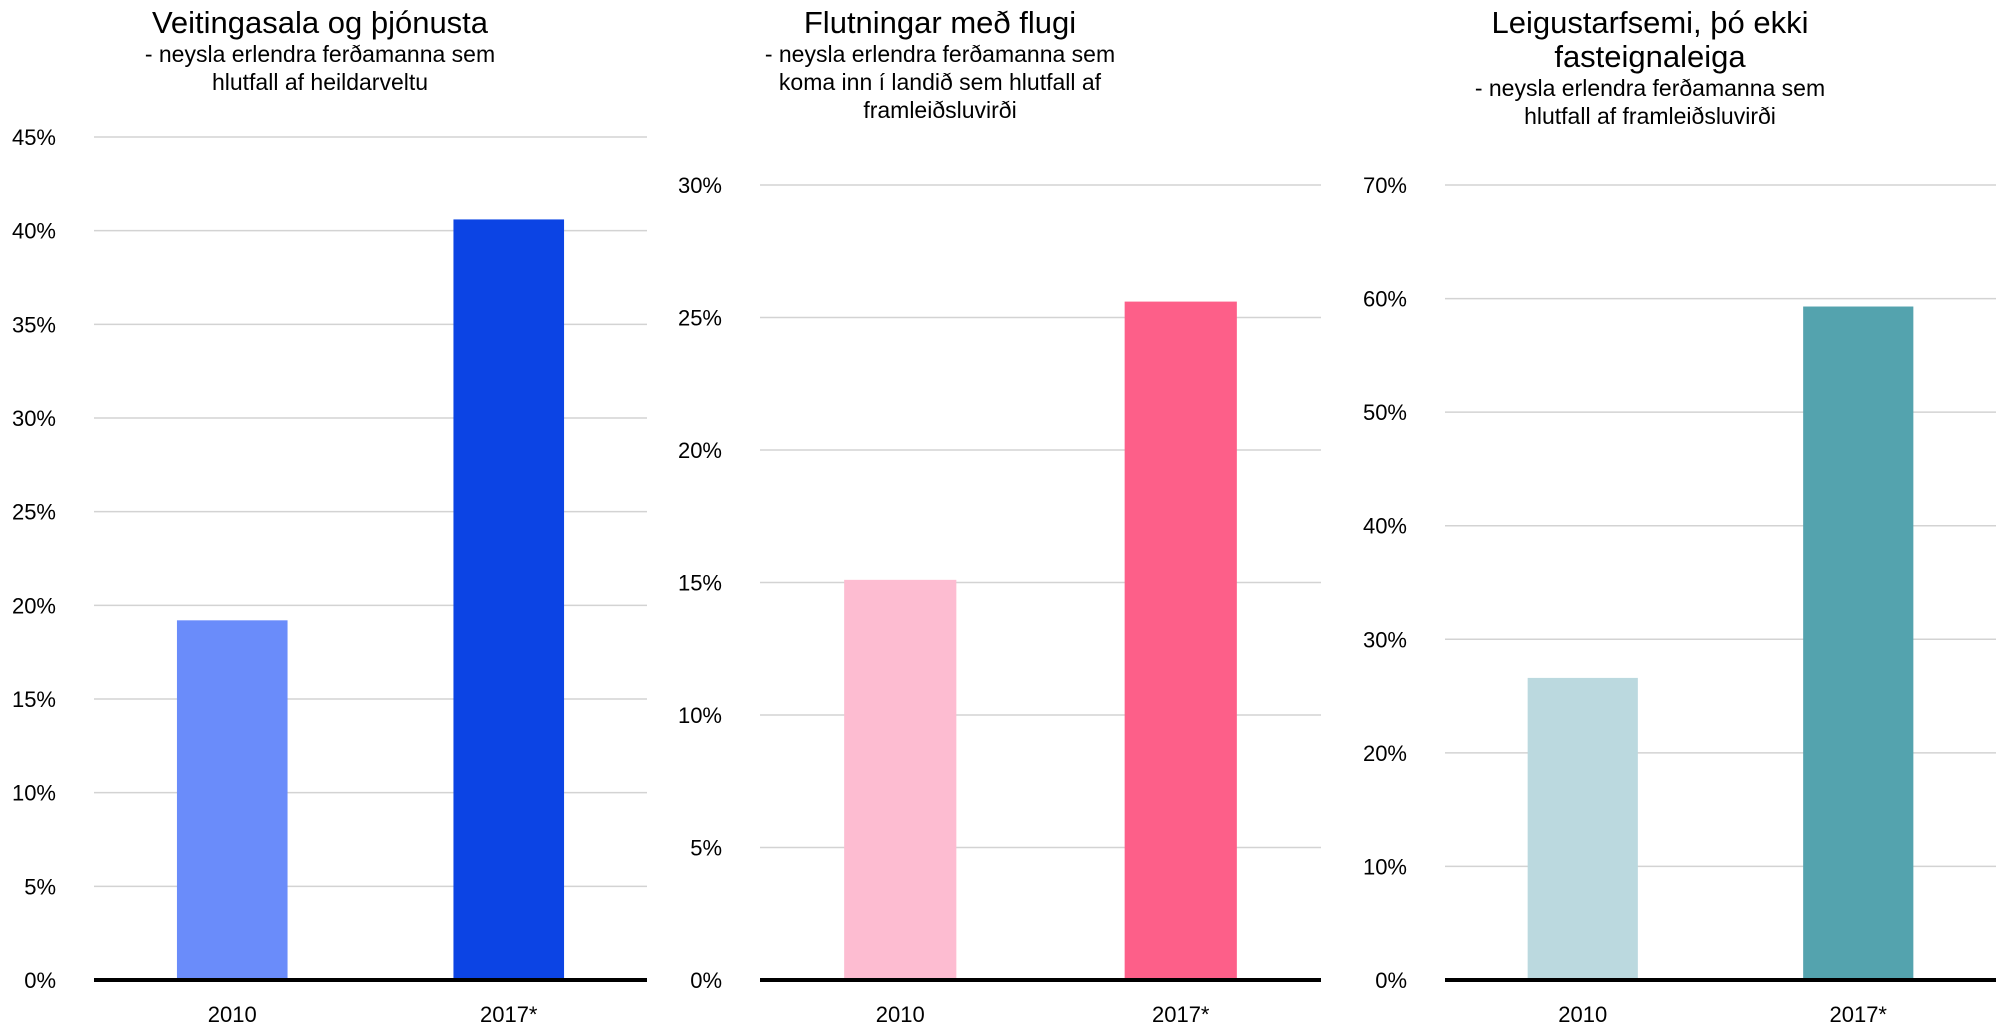 This screenshot has width=1996, height=1022. Describe the element at coordinates (1385, 526) in the screenshot. I see `chart-3-ytick-label: 40%` at that location.